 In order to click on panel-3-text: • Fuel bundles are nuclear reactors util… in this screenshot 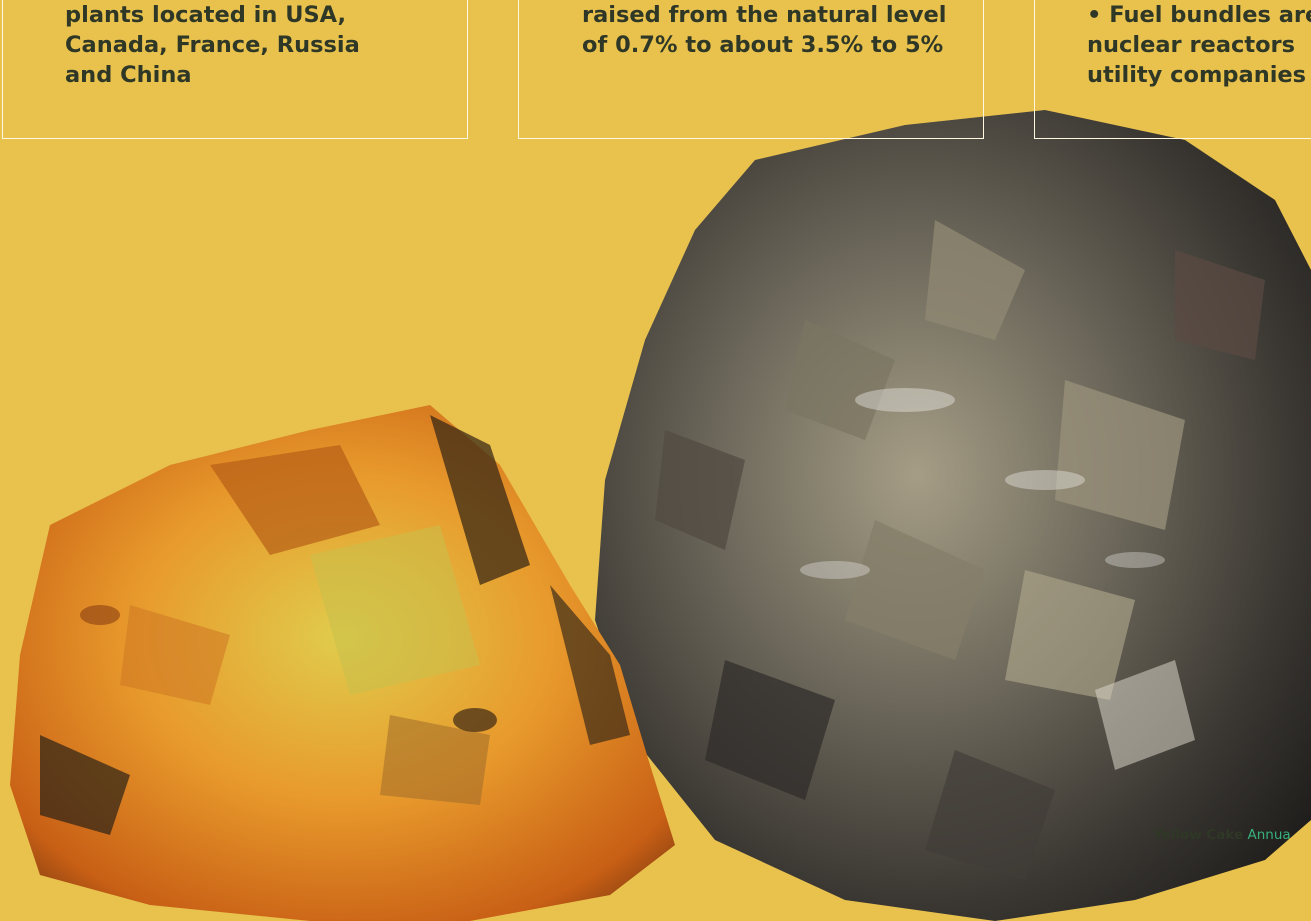, I will do `click(1199, 45)`.